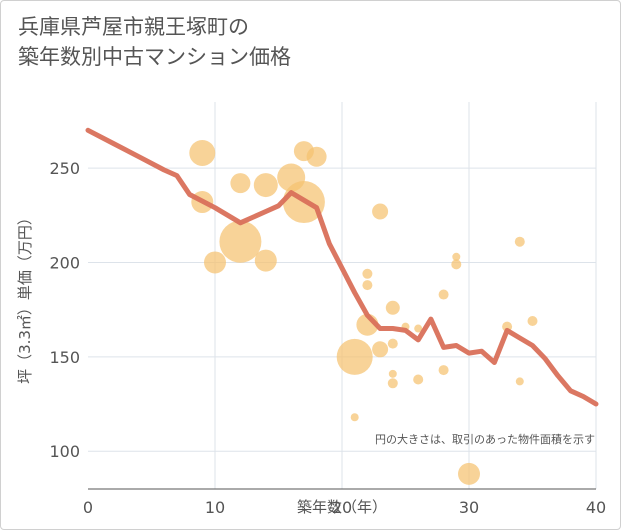 This screenshot has width=621, height=530. I want to click on y-tick-label: 150, so click(64, 357).